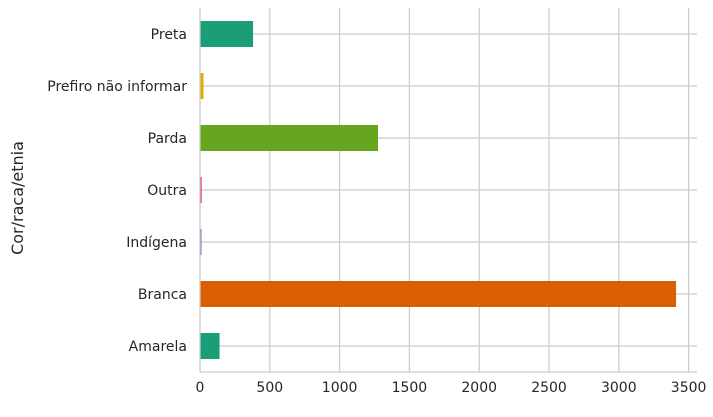 The height and width of the screenshot is (417, 713). I want to click on bar-preta, so click(227, 34).